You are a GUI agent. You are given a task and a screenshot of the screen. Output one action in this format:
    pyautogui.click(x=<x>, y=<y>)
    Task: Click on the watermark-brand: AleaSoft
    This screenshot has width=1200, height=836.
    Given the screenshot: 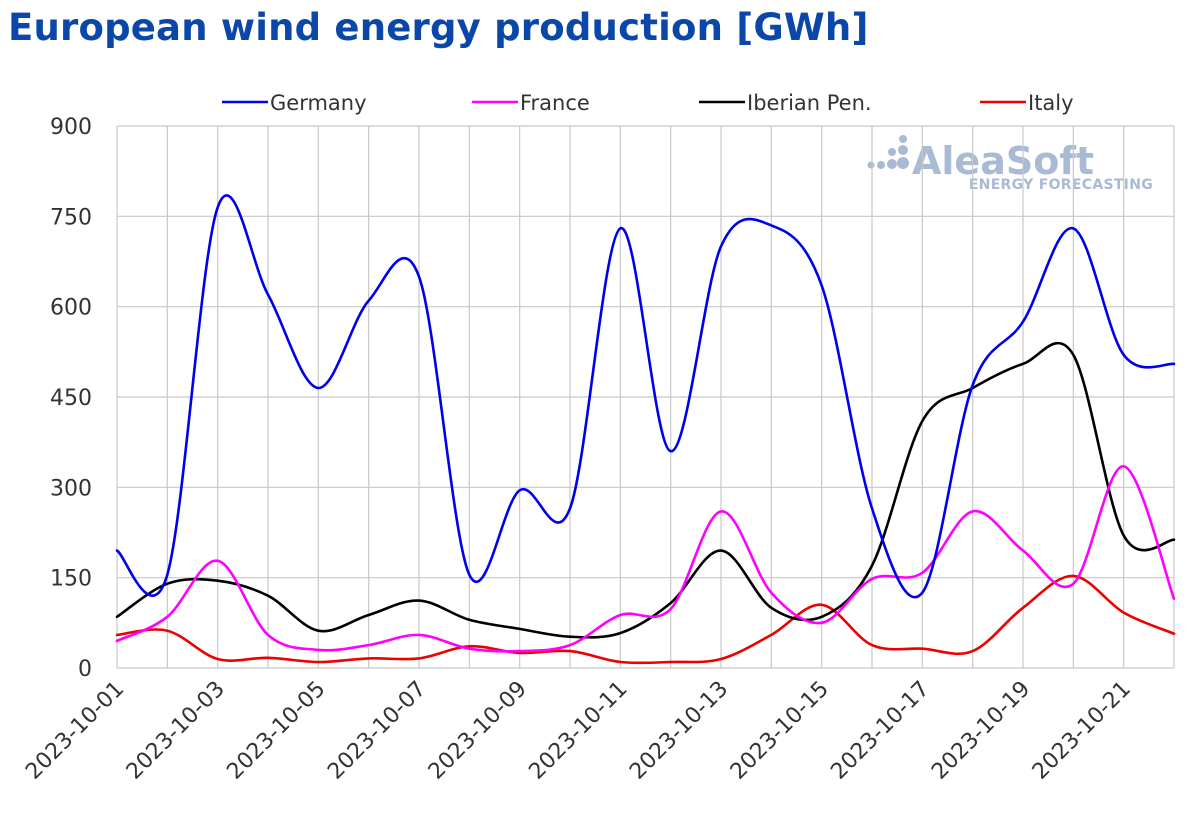 What is the action you would take?
    pyautogui.click(x=1003, y=161)
    